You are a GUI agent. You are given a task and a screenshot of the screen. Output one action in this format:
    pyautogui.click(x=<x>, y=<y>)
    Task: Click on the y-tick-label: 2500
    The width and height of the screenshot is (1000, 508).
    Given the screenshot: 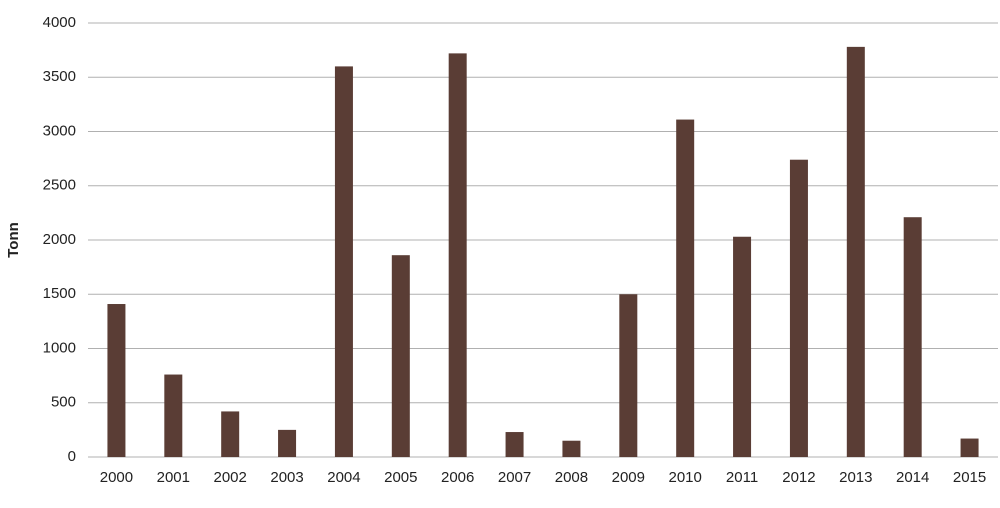 What is the action you would take?
    pyautogui.click(x=59, y=185)
    